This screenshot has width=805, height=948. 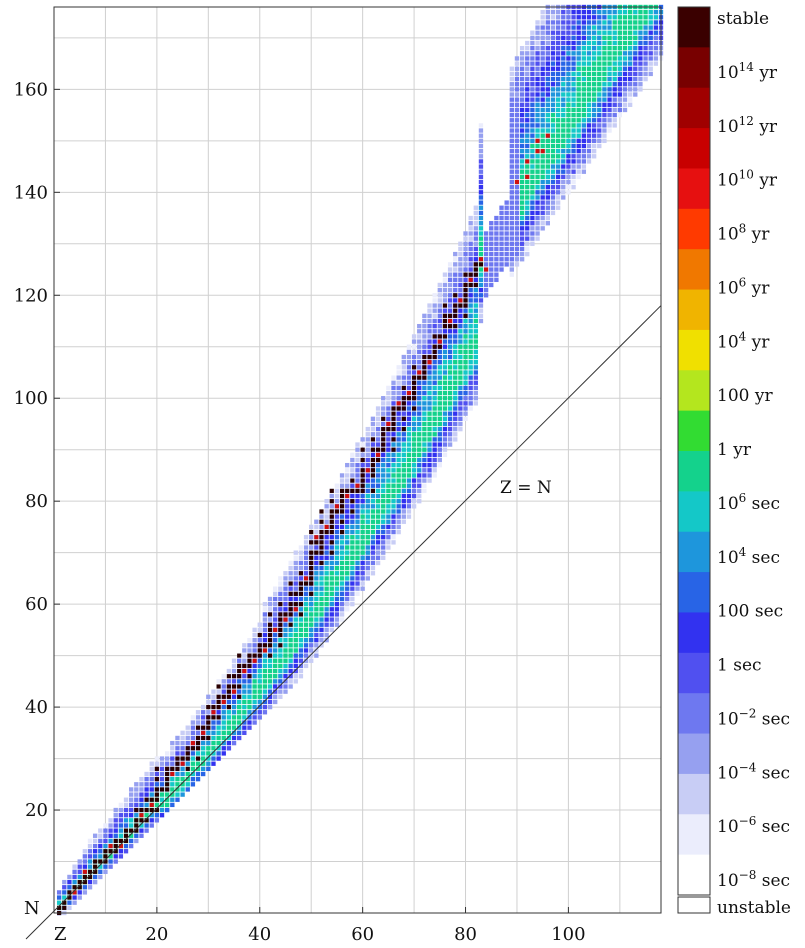 What do you see at coordinates (275, 629) in the screenshot?
I see `long-lived-nuclide-point` at bounding box center [275, 629].